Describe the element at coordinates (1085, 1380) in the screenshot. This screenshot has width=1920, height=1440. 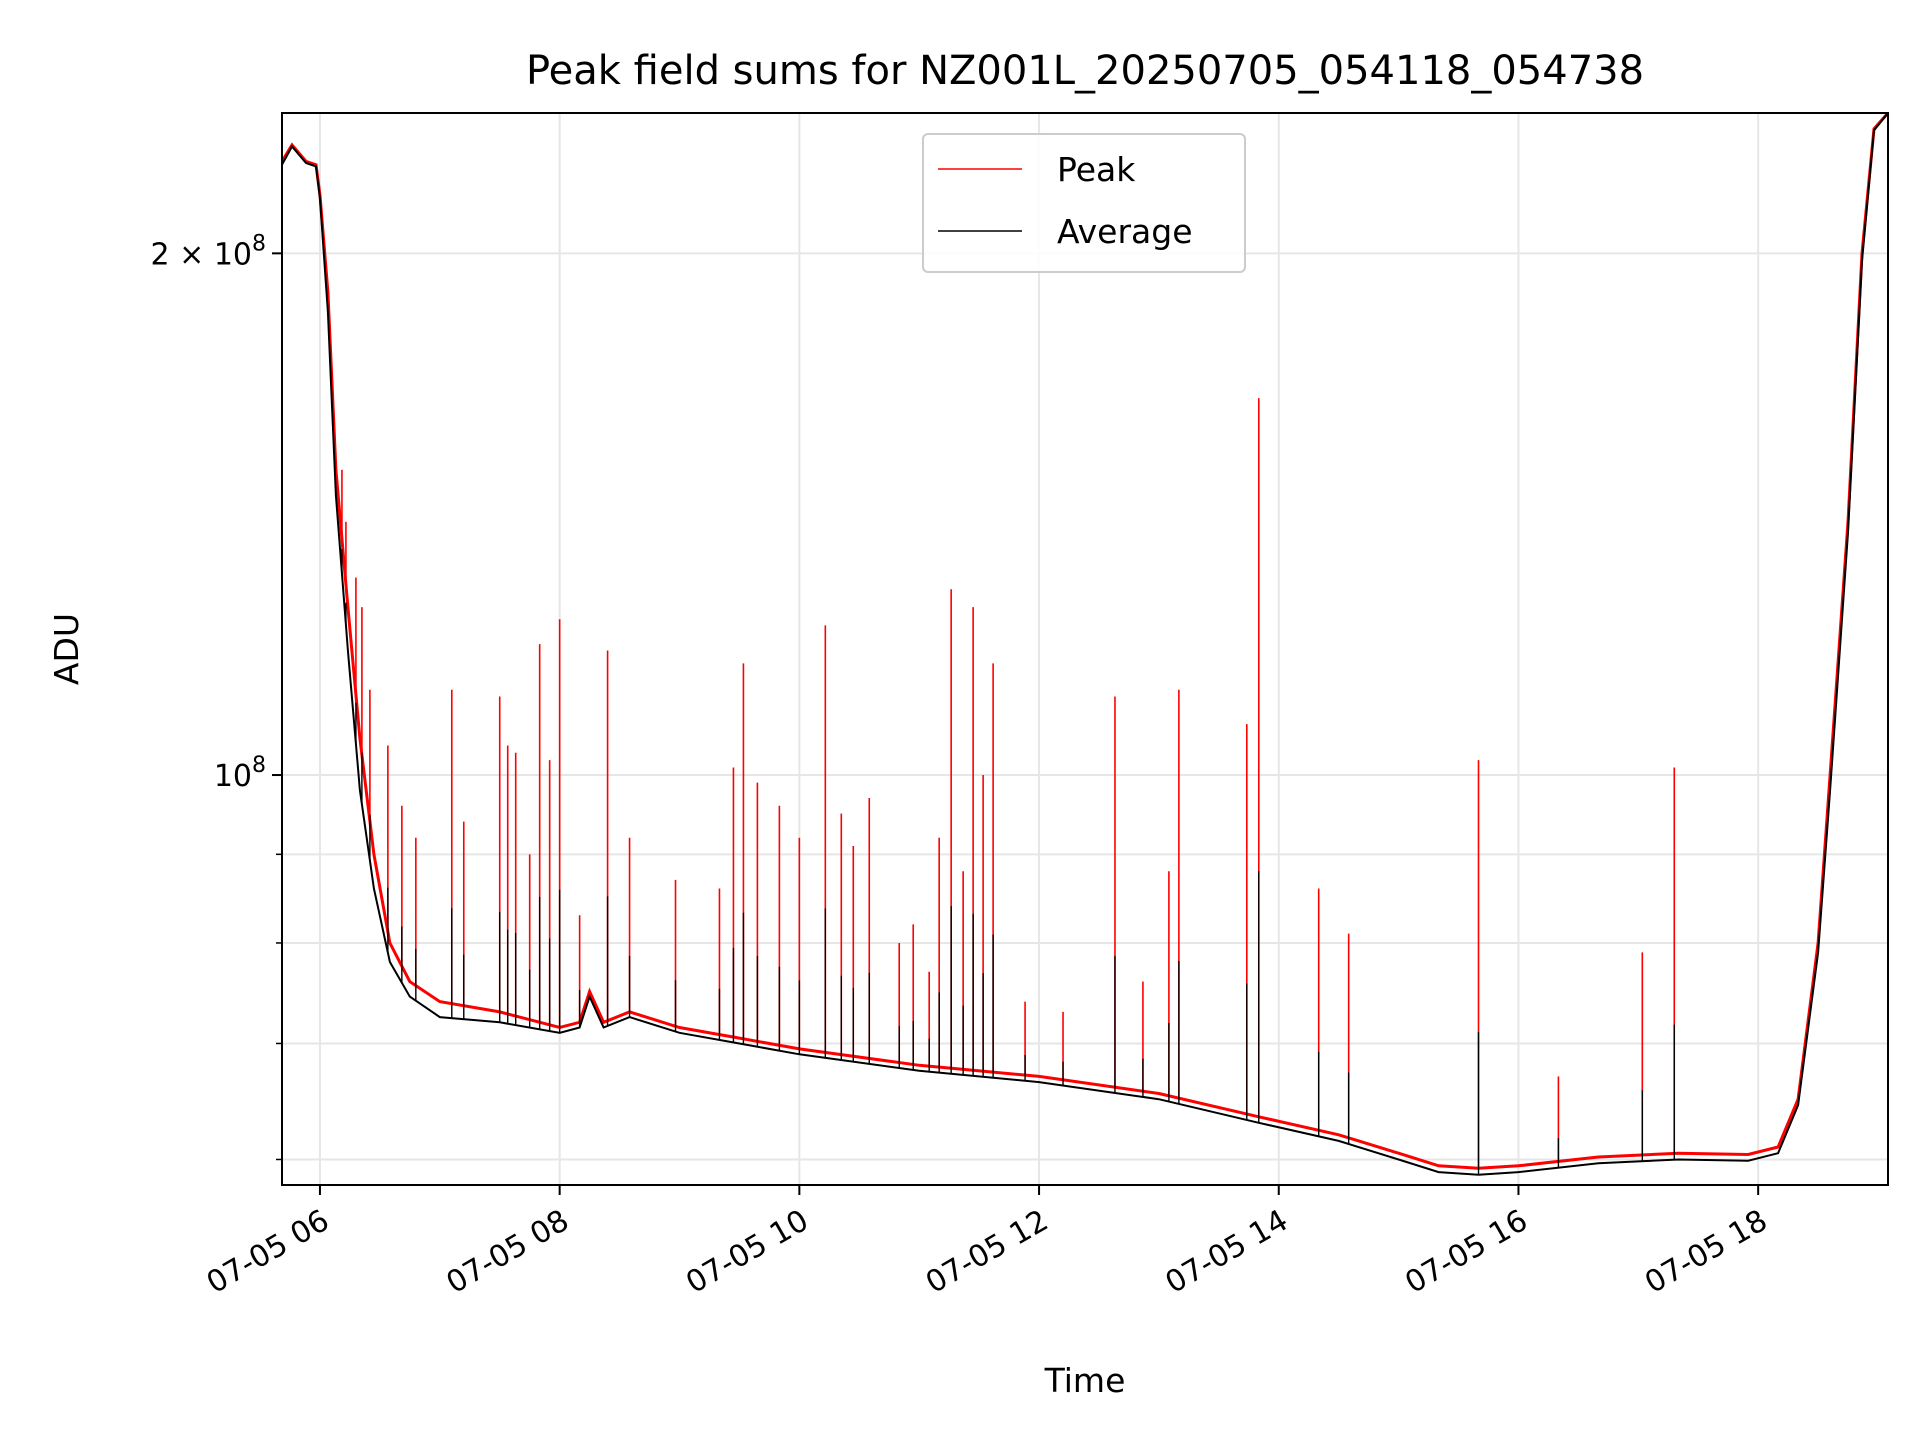
I see `x-axis-label: Time` at that location.